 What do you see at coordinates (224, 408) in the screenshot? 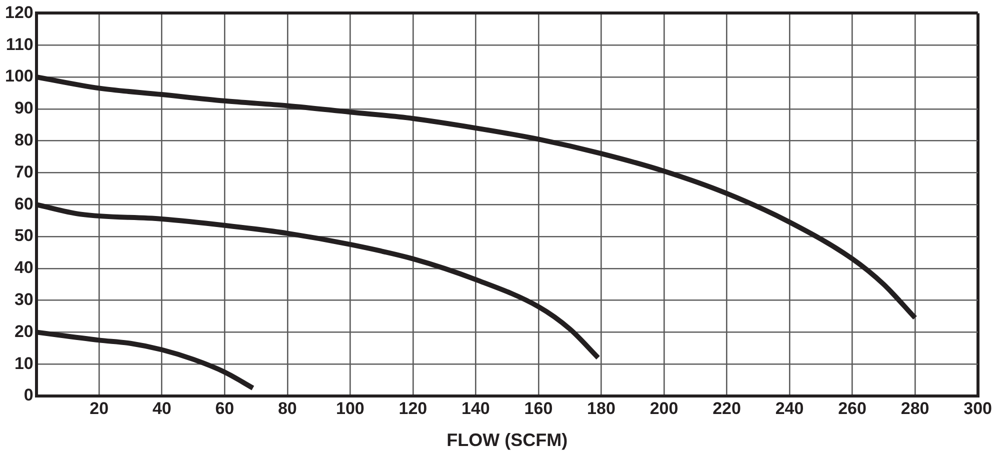
I see `x-tick-label: 60` at bounding box center [224, 408].